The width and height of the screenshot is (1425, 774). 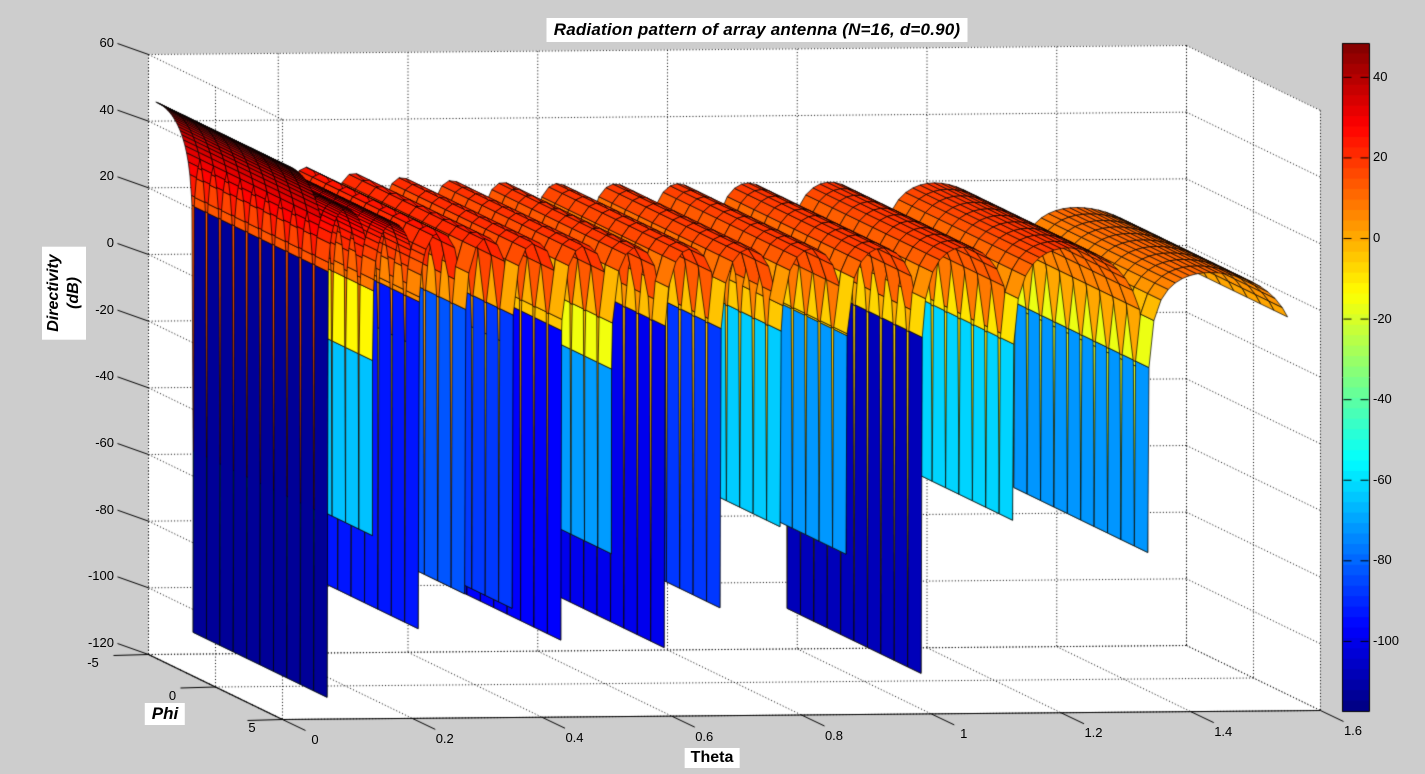 What do you see at coordinates (104, 442) in the screenshot?
I see `z-tick-label: -60` at bounding box center [104, 442].